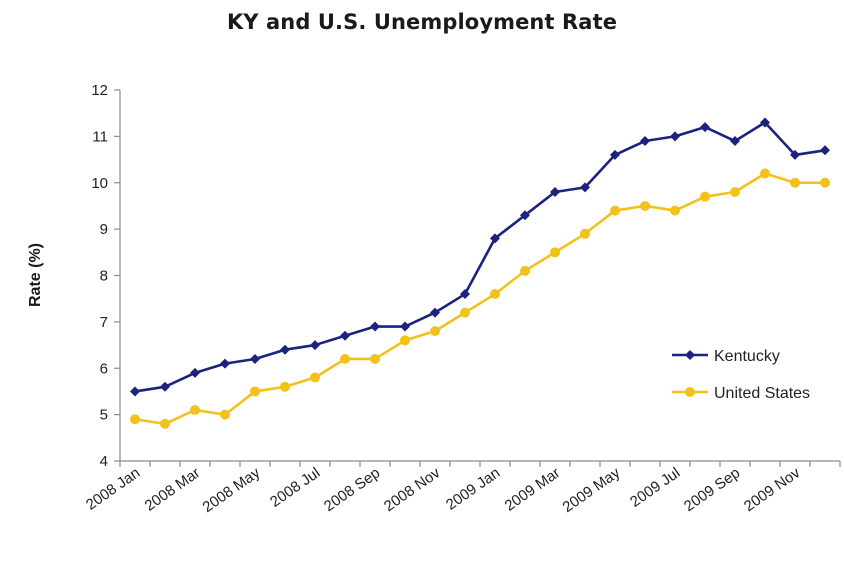 The height and width of the screenshot is (561, 844). I want to click on y-tick-label: 8, so click(104, 276).